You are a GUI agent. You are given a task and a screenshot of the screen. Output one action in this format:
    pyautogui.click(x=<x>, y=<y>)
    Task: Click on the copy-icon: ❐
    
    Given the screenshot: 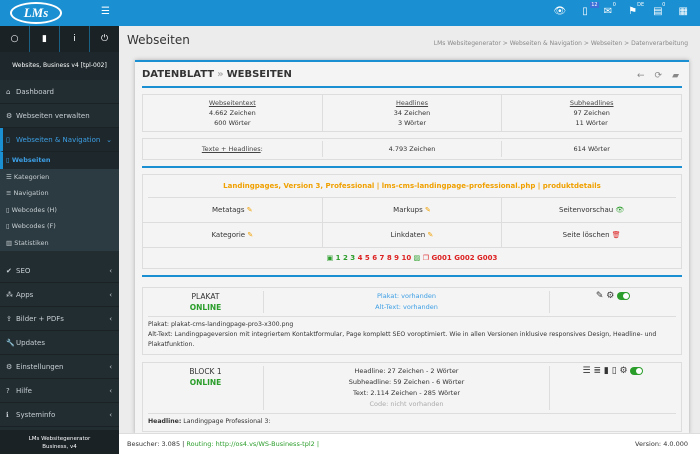 What is the action you would take?
    pyautogui.click(x=425, y=258)
    